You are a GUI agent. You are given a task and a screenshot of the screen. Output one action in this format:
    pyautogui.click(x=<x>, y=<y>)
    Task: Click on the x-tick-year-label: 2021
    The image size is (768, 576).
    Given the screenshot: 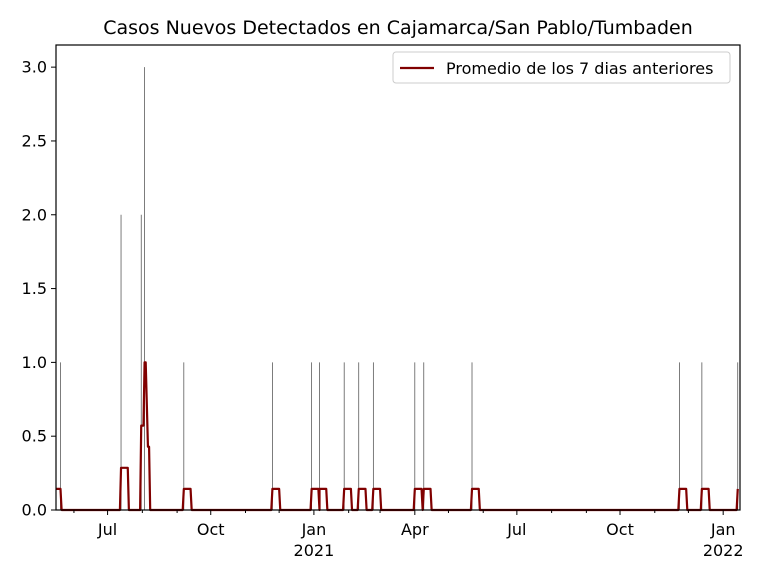 What is the action you would take?
    pyautogui.click(x=314, y=550)
    